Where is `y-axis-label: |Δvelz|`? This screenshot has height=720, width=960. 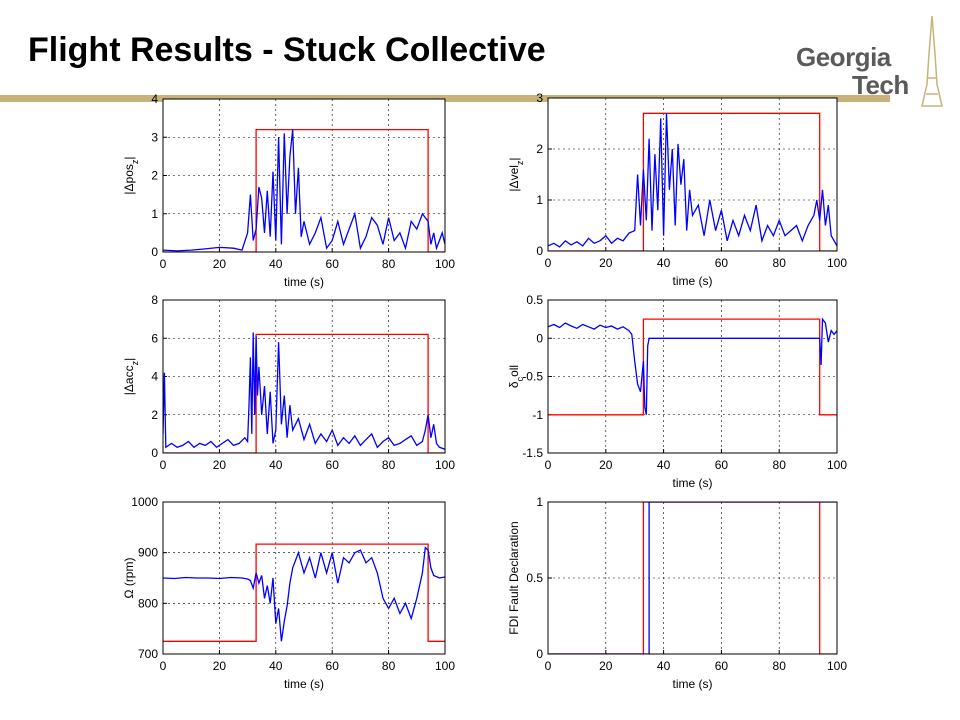
y-axis-label: |Δvelz| is located at coordinates (516, 174).